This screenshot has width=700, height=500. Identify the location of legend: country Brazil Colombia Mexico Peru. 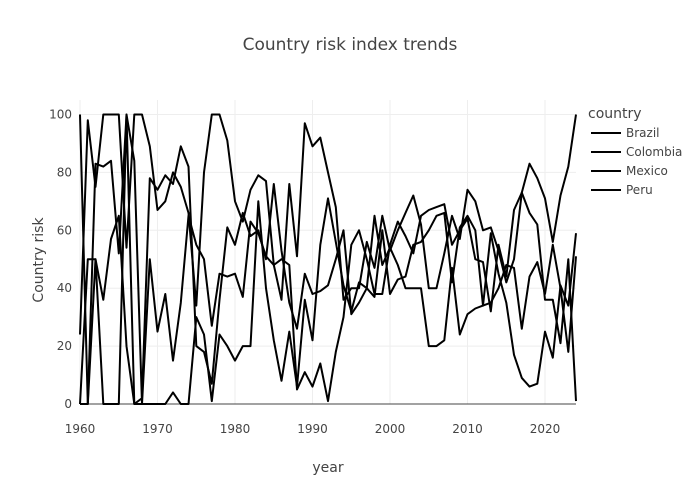
(635, 151).